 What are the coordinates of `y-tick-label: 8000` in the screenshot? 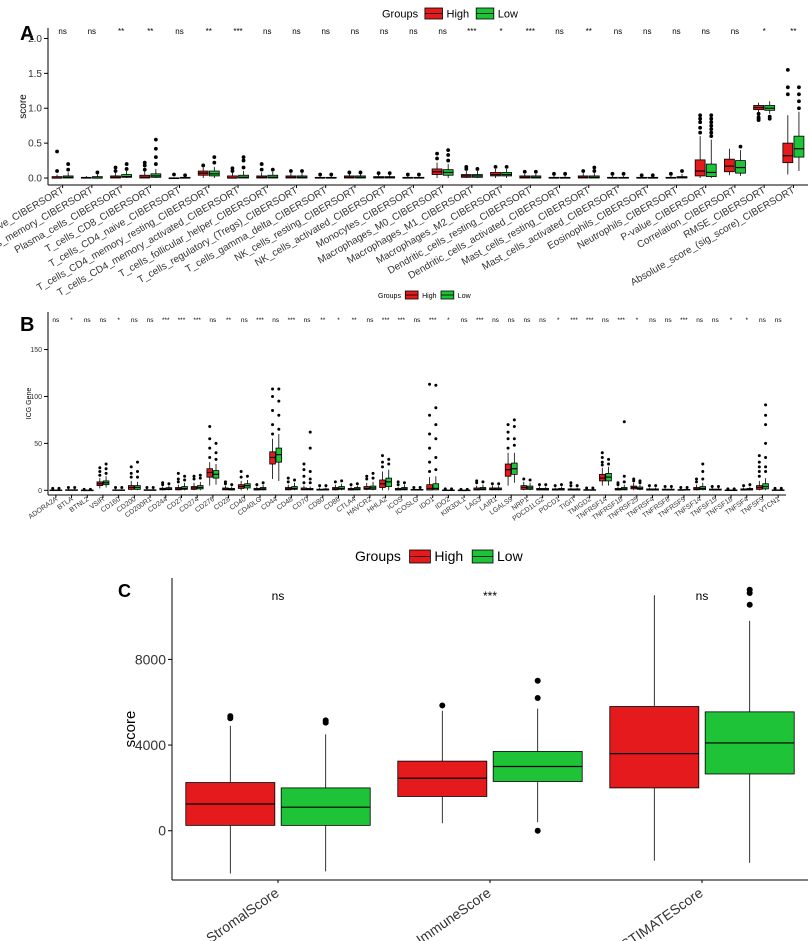 It's located at (150, 659).